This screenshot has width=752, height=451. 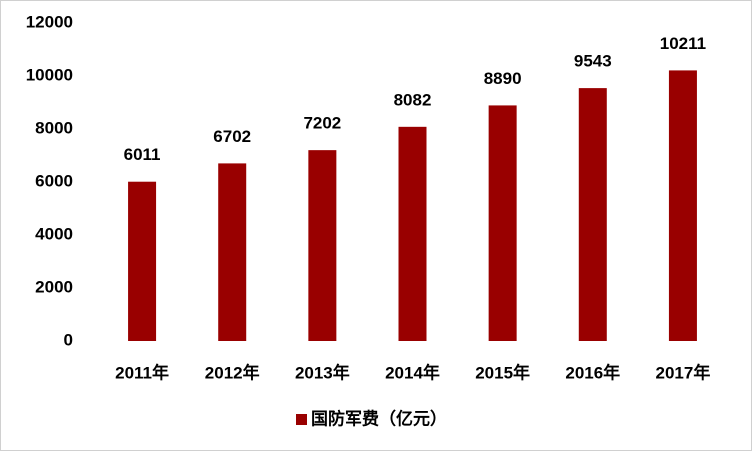 What do you see at coordinates (379, 418) in the screenshot?
I see `legend-label: 国防军费（亿元）` at bounding box center [379, 418].